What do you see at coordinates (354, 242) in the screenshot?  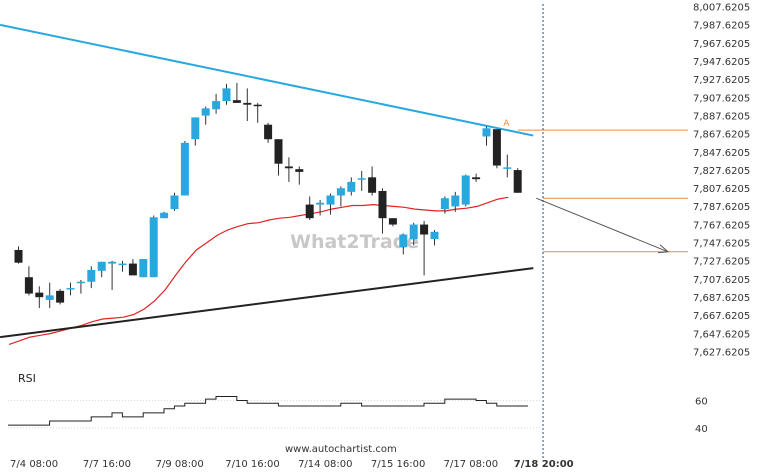 I see `watermark: What2Trade` at bounding box center [354, 242].